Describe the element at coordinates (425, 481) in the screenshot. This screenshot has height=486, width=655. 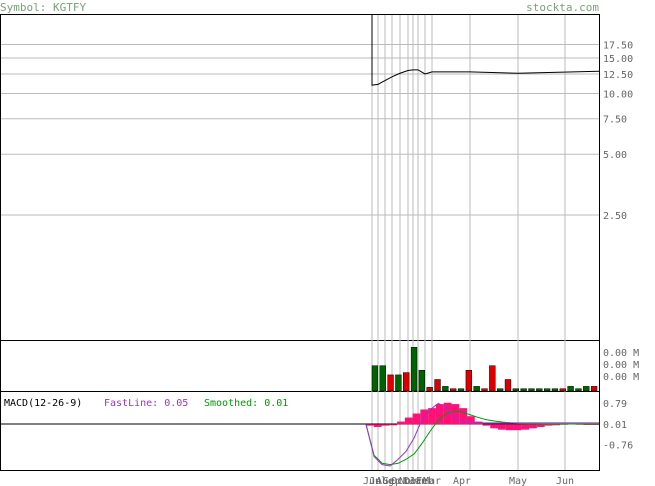
I see `x-axis-month-label: Feb` at that location.